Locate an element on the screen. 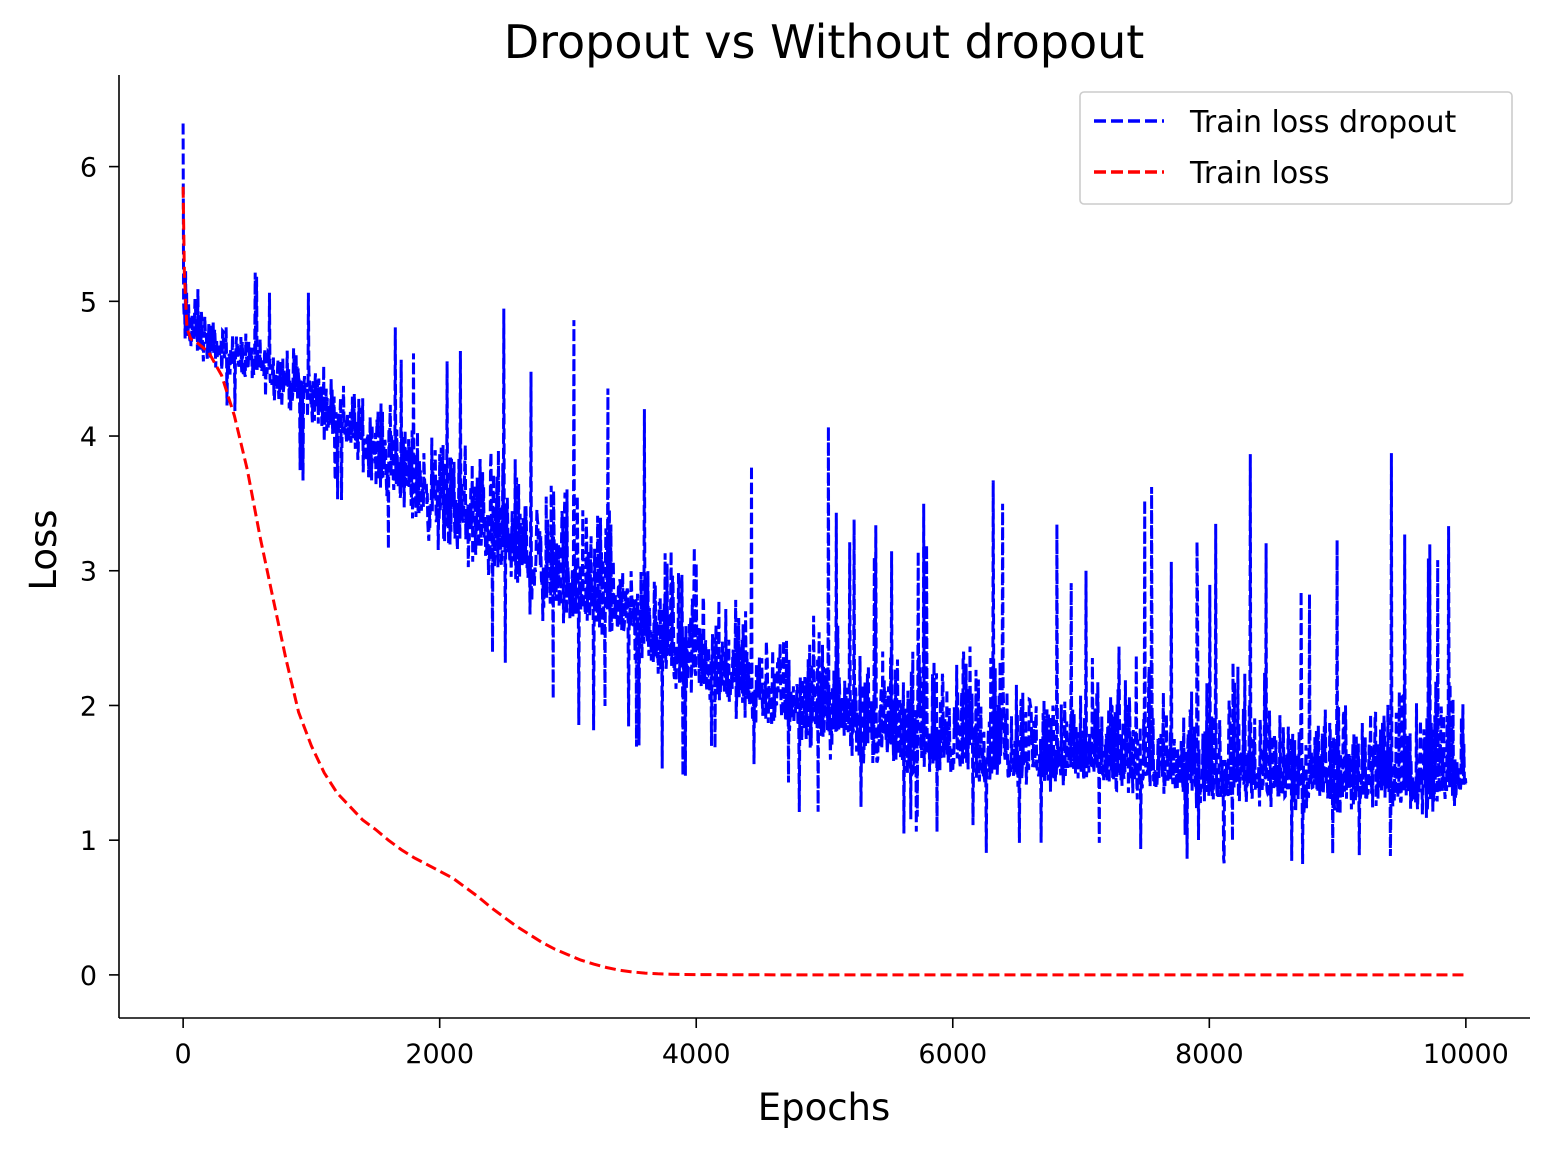 The width and height of the screenshot is (1550, 1150). y-axis-label: Loss is located at coordinates (43, 549).